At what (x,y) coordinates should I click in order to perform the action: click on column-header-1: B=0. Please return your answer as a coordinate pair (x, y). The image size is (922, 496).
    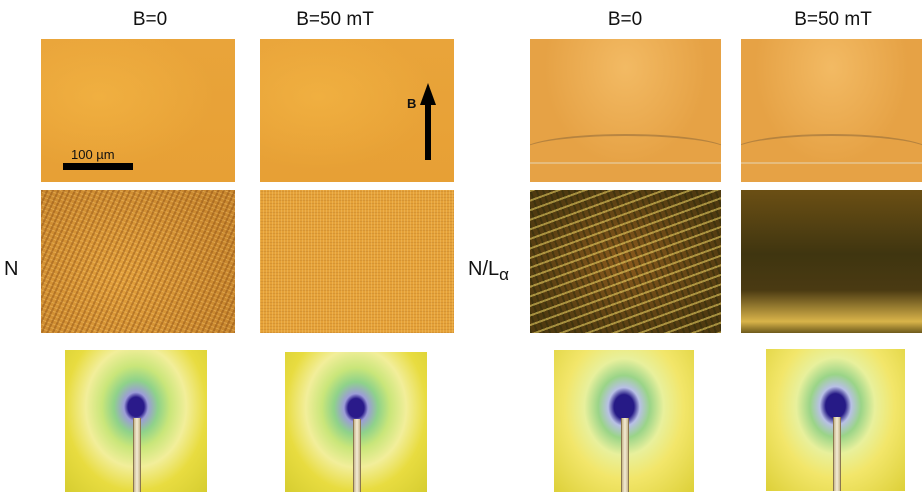
    Looking at the image, I should click on (150, 19).